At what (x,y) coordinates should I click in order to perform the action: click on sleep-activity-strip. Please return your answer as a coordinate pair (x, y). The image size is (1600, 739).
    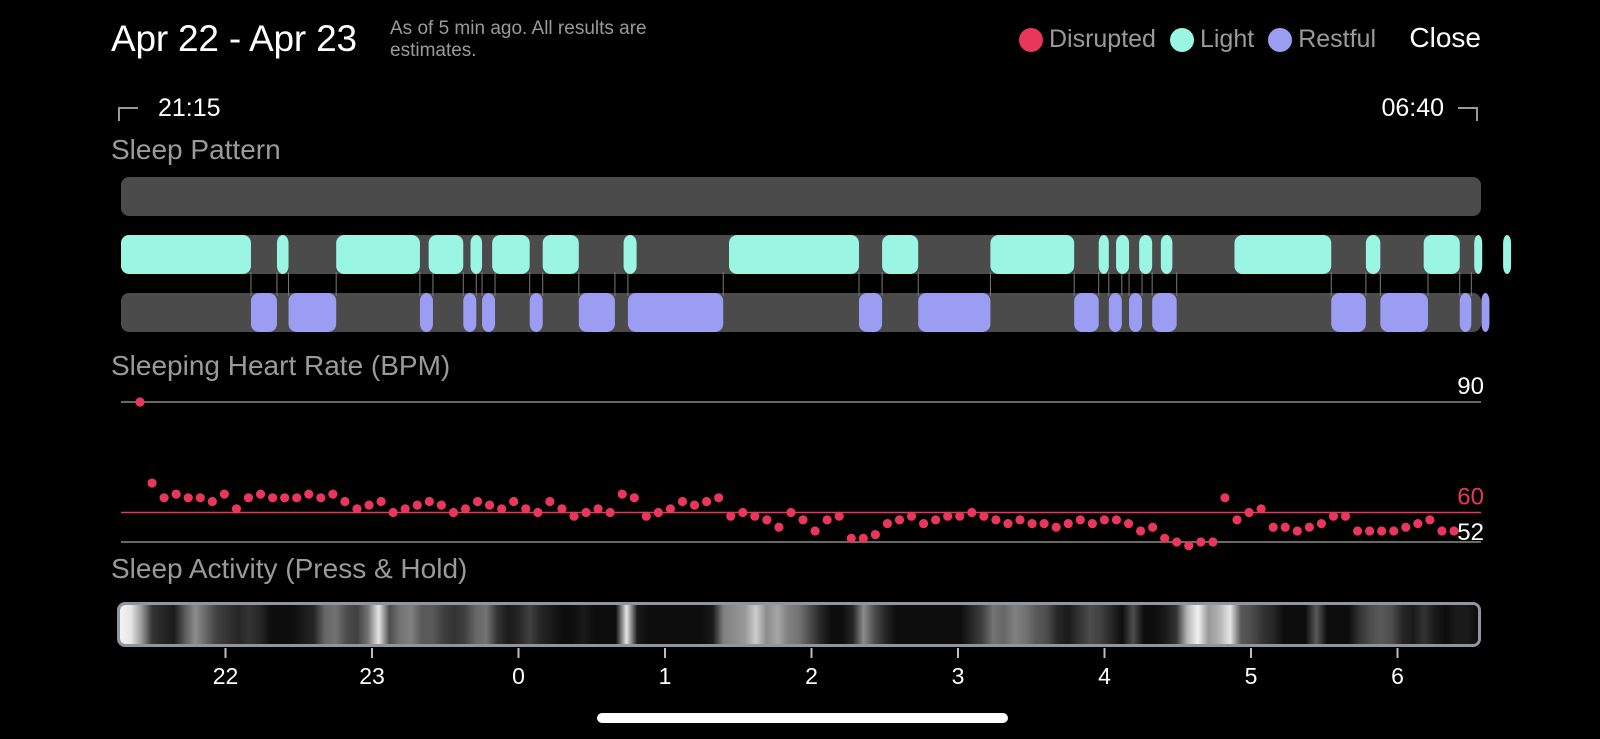
    Looking at the image, I should click on (799, 624).